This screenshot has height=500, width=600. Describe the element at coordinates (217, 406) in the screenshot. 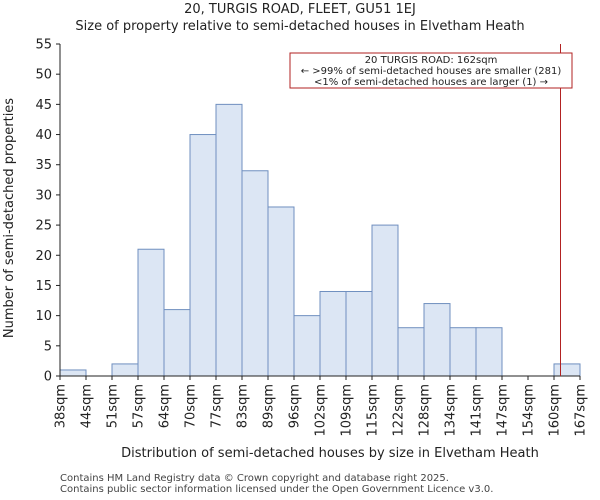

I see `x-tick-label: 77sqm` at that location.